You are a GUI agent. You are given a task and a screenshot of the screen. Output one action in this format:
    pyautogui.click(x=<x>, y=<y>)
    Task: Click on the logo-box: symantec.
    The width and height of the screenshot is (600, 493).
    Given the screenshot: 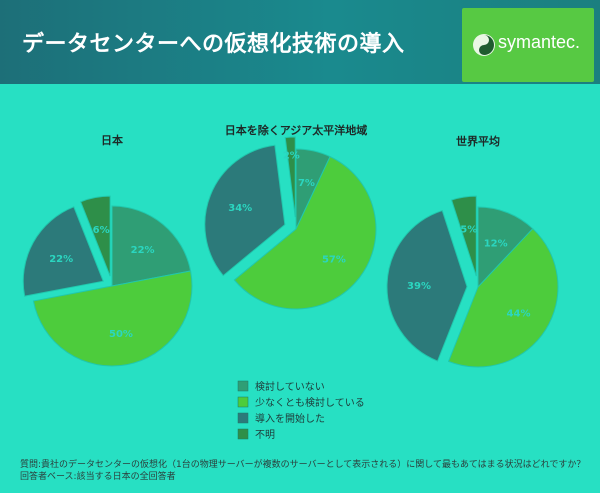 What is the action you would take?
    pyautogui.click(x=528, y=45)
    